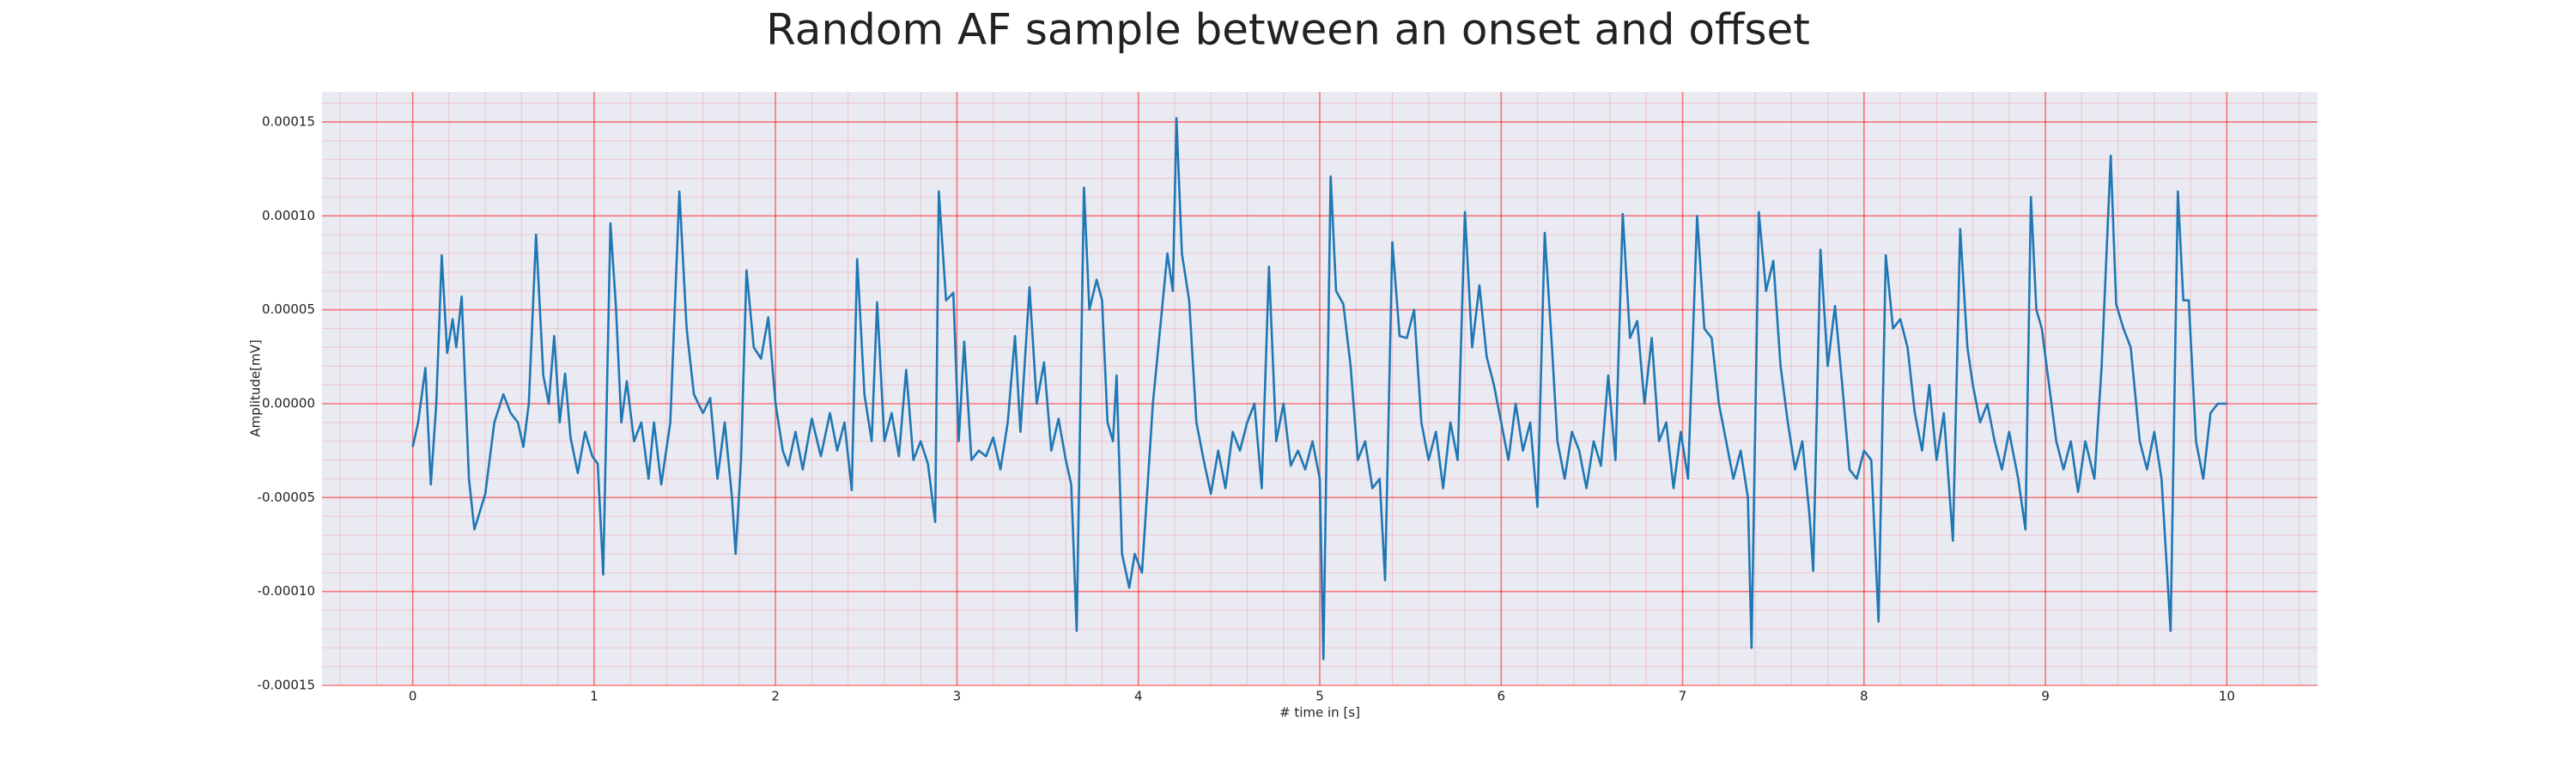  What do you see at coordinates (594, 696) in the screenshot?
I see `x-tick-label: 1` at bounding box center [594, 696].